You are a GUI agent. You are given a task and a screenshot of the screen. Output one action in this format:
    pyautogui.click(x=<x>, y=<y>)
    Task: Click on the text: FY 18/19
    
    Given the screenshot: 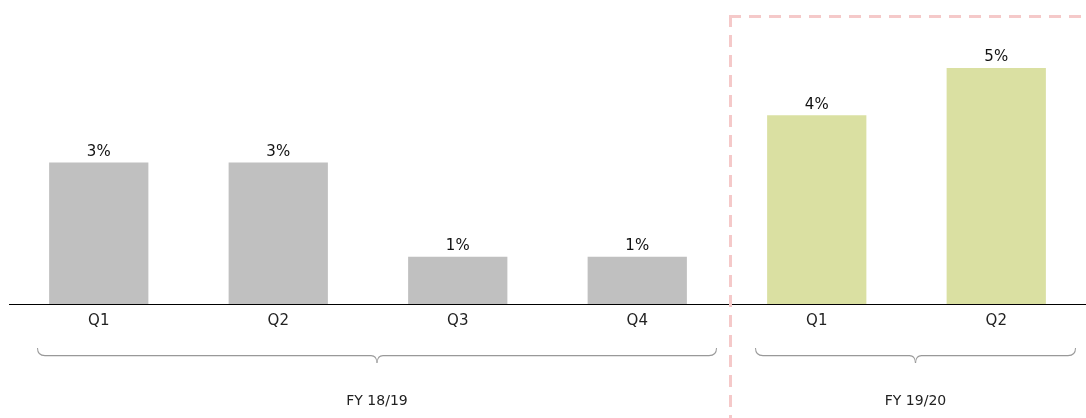 What is the action you would take?
    pyautogui.click(x=377, y=400)
    